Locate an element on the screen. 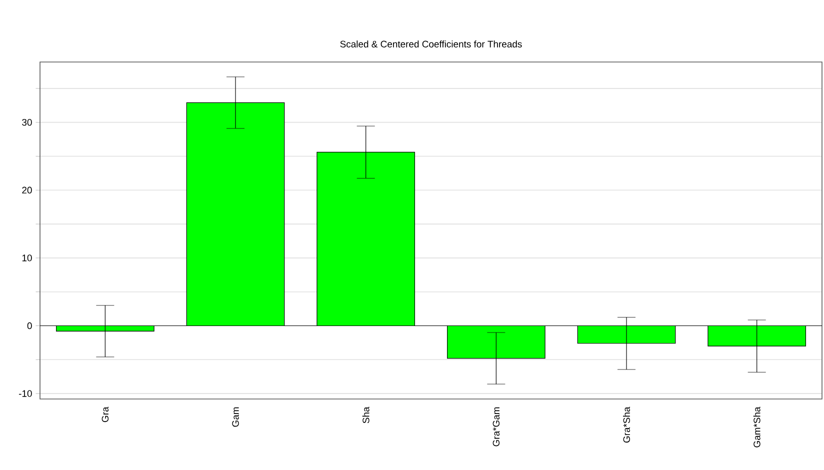  y-tick-label: 0 is located at coordinates (29, 326).